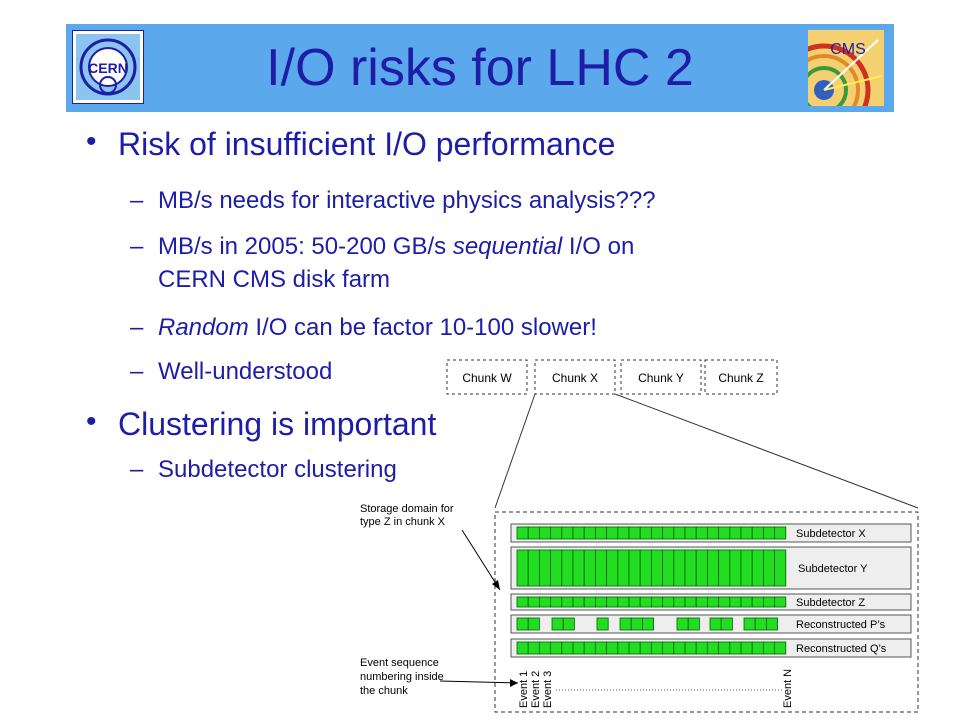 The image size is (960, 720). Describe the element at coordinates (706, 612) in the screenshot. I see `chunk-detail-box` at that location.